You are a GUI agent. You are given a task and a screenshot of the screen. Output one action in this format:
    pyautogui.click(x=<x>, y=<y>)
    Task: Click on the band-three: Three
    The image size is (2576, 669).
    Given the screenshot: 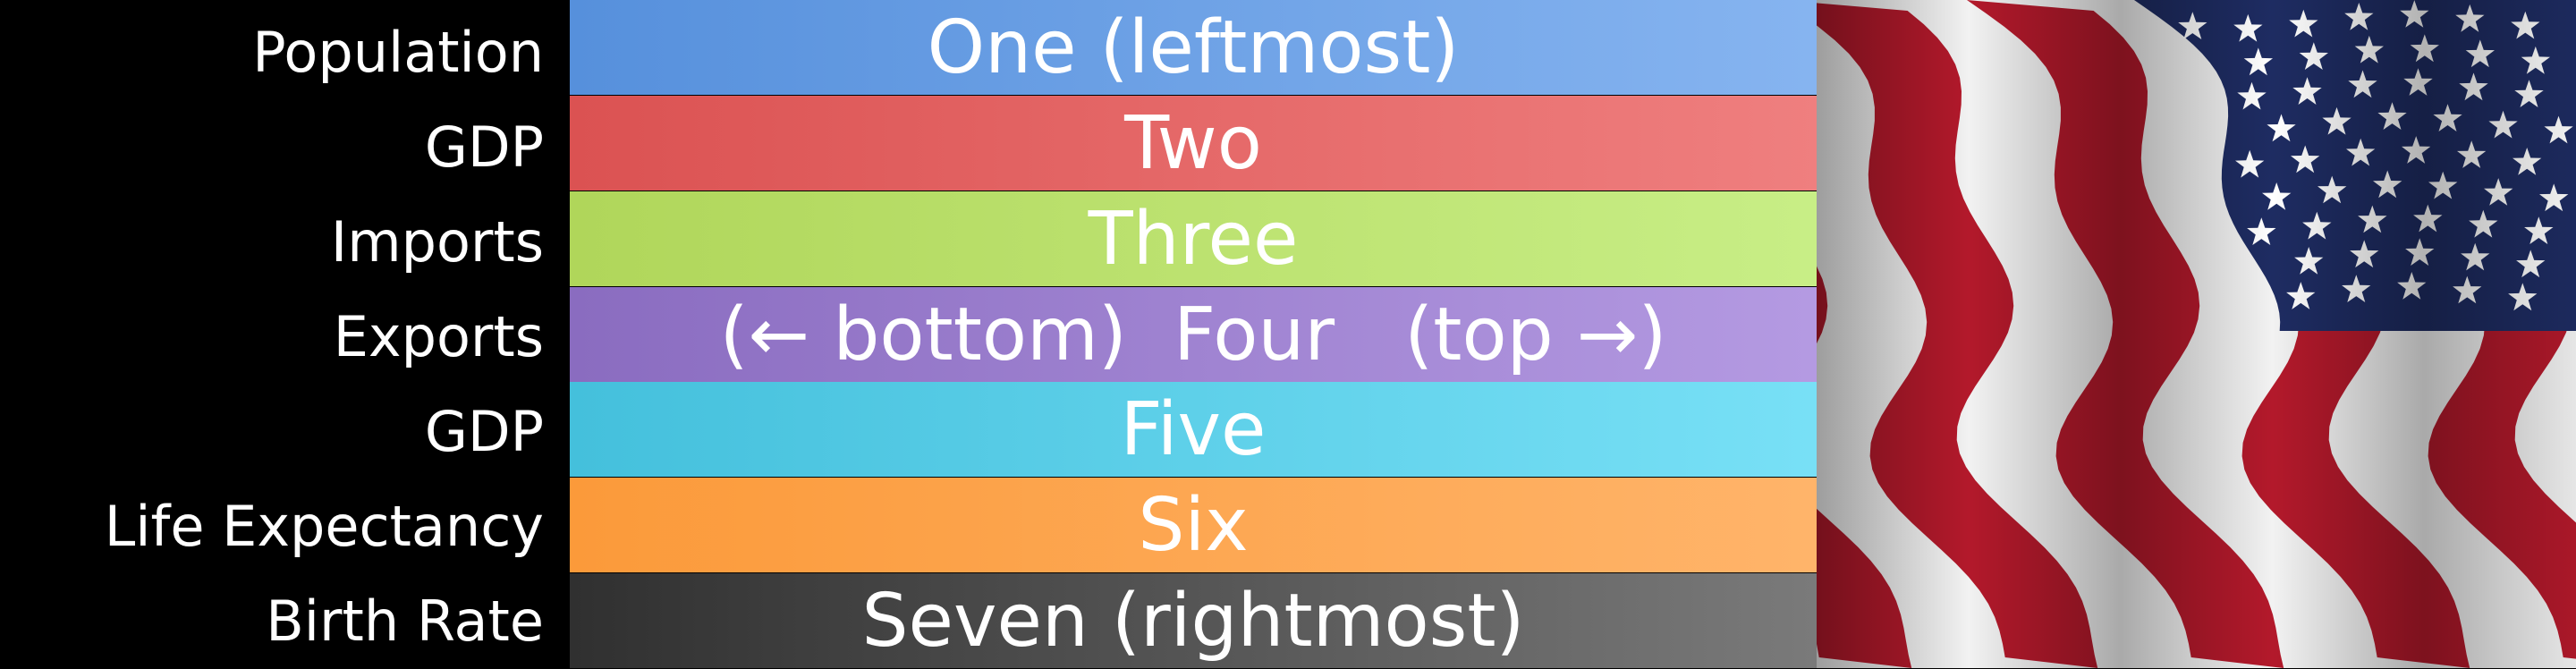 What is the action you would take?
    pyautogui.click(x=1193, y=238)
    